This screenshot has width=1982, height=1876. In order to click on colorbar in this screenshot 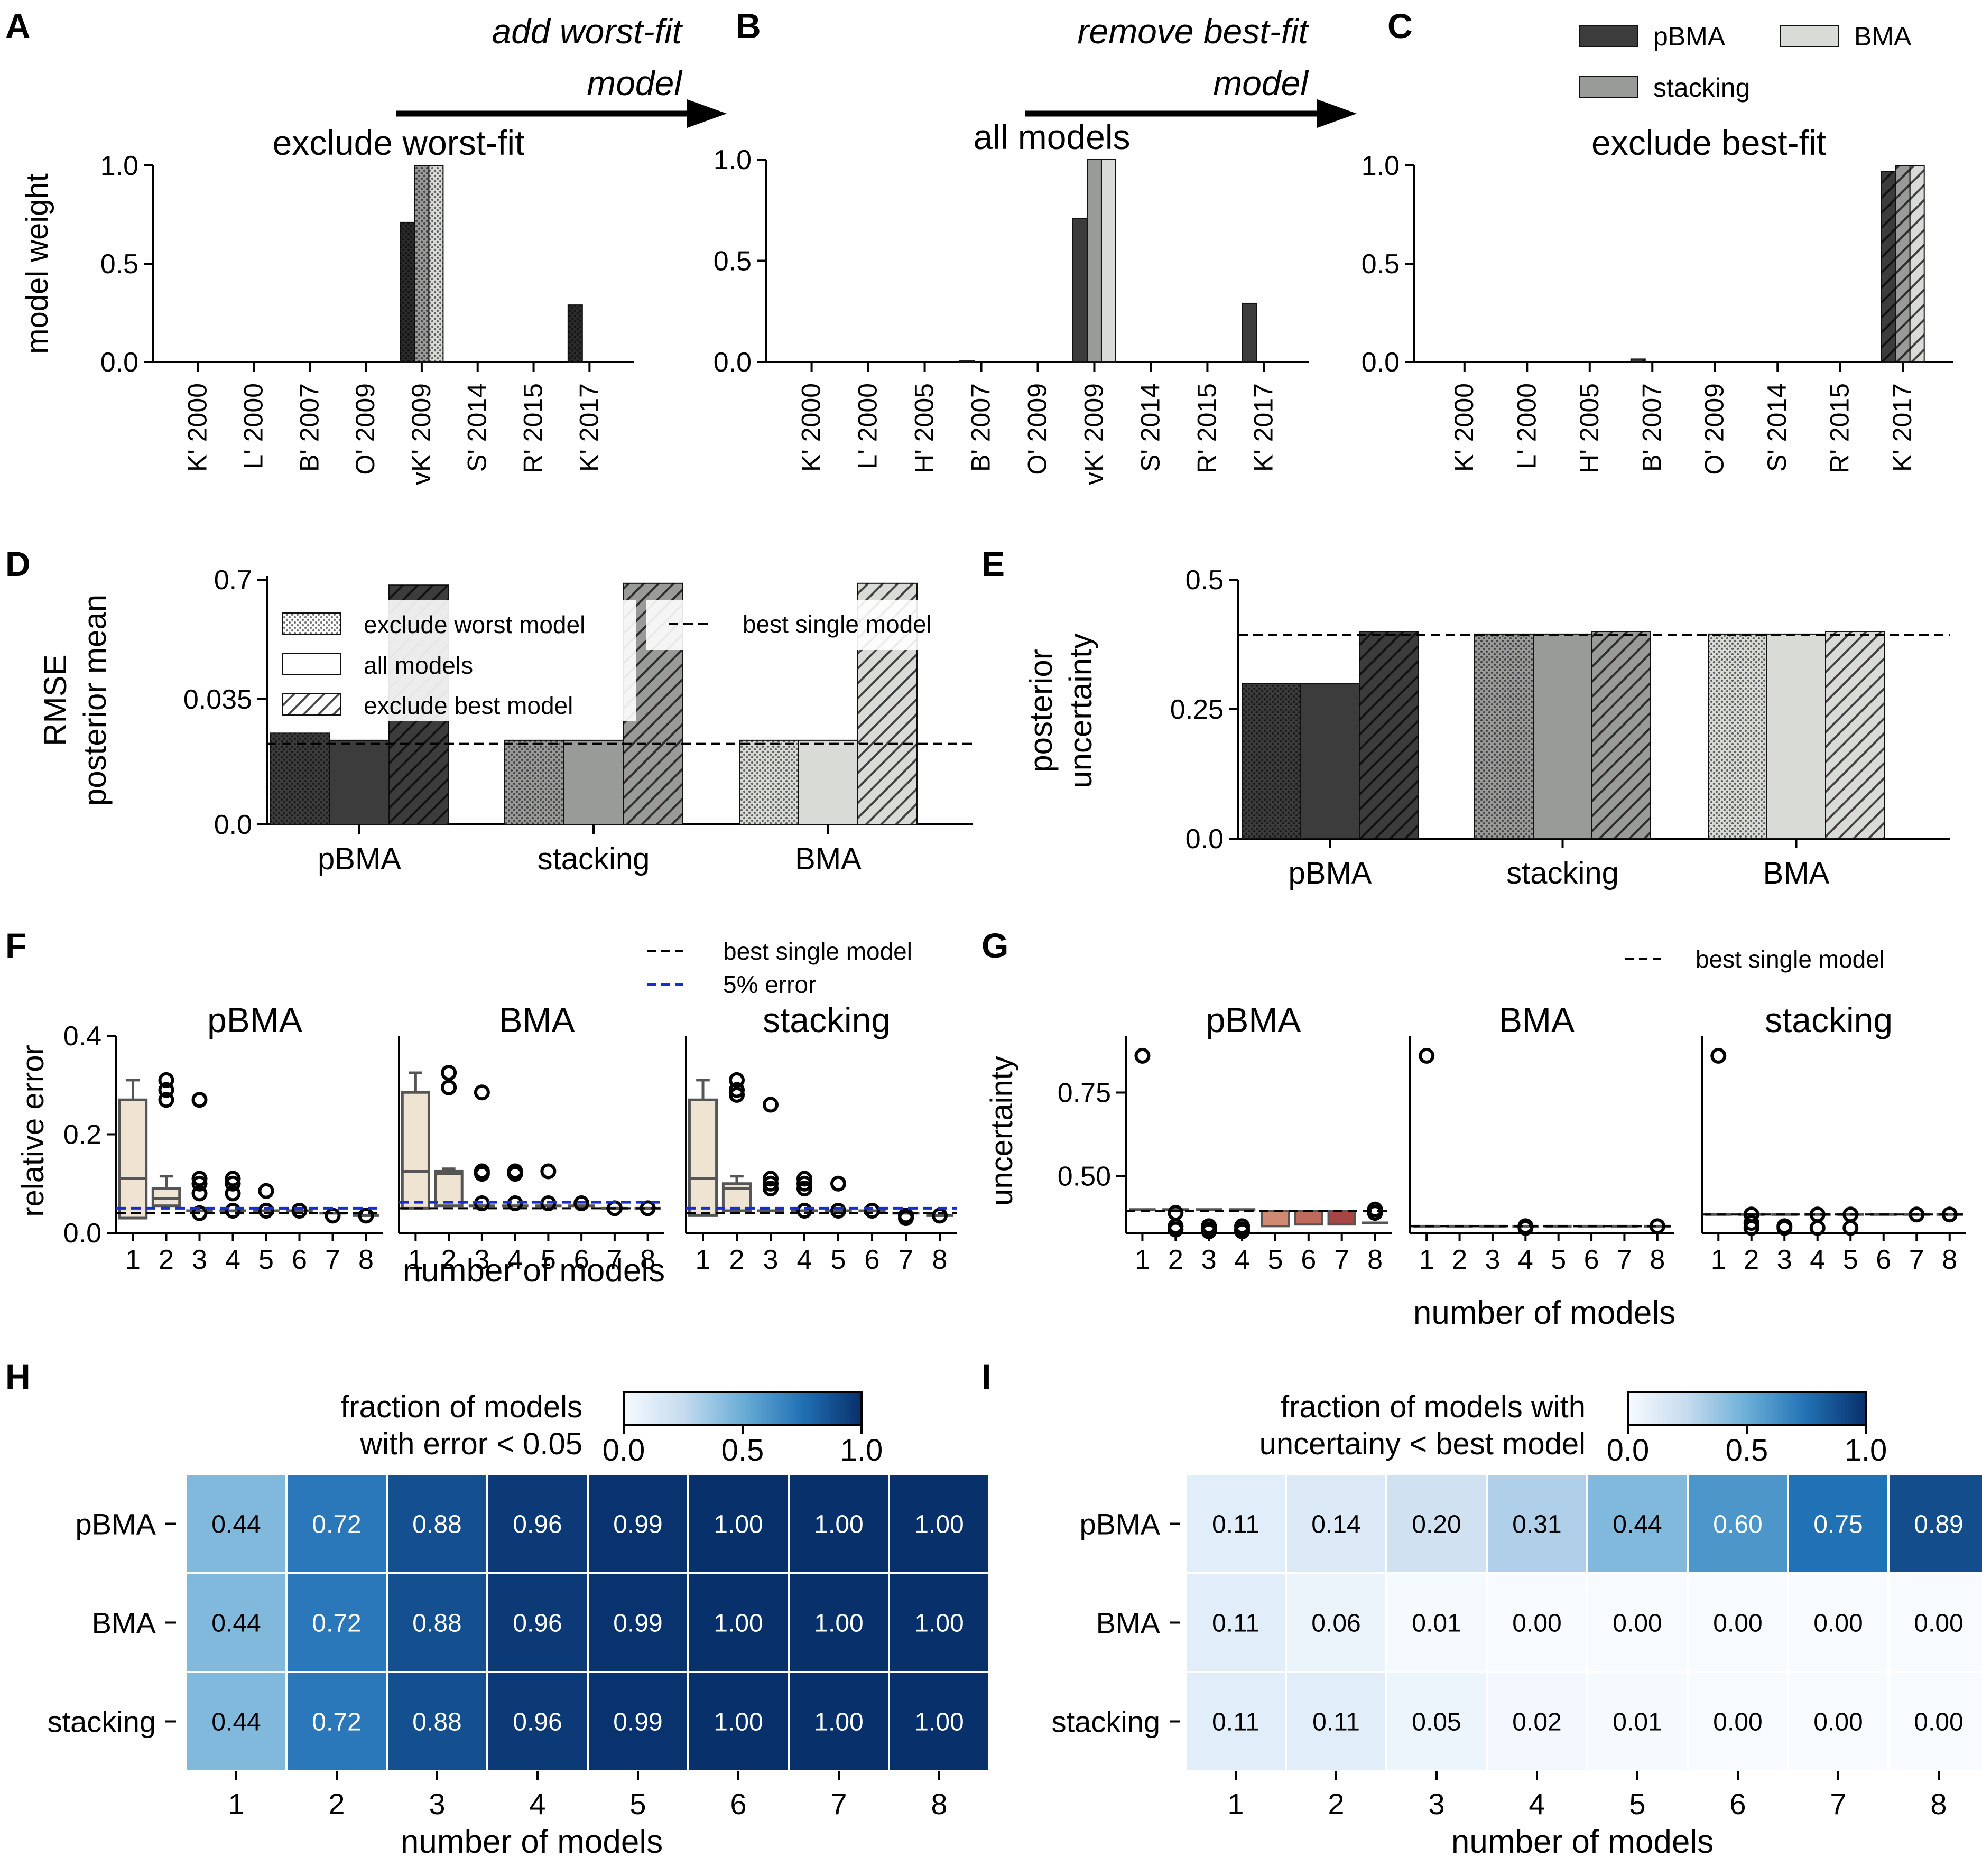, I will do `click(1747, 1408)`.